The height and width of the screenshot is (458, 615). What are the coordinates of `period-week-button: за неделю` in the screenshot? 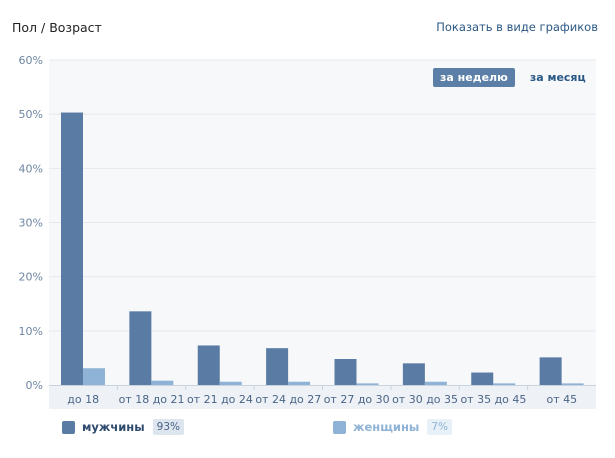 It's located at (474, 77).